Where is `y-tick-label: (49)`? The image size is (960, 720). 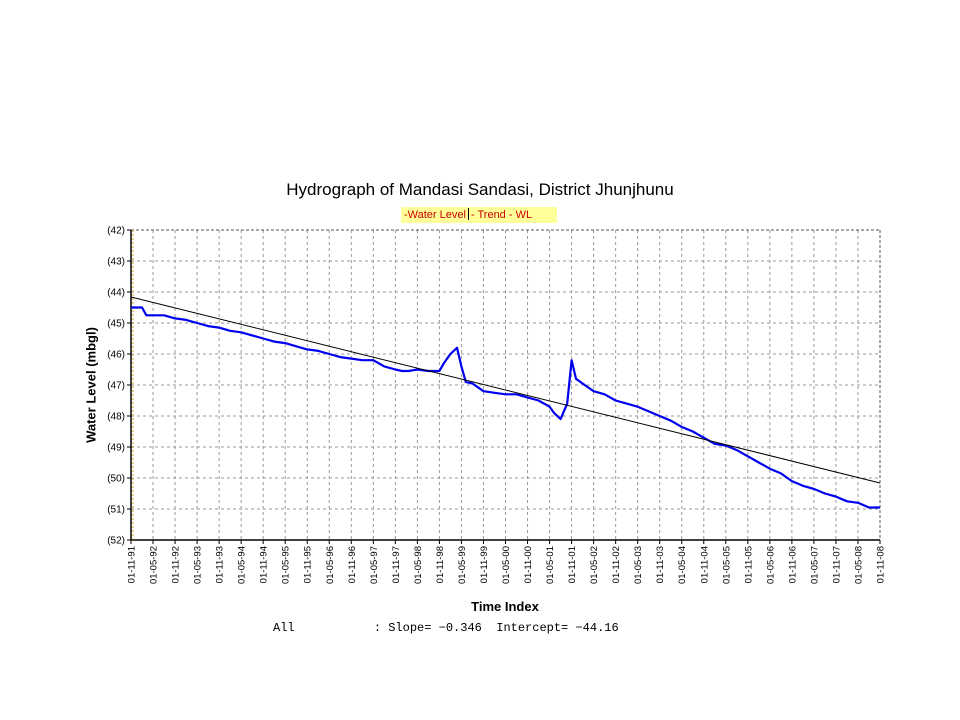
y-tick-label: (49) is located at coordinates (116, 448).